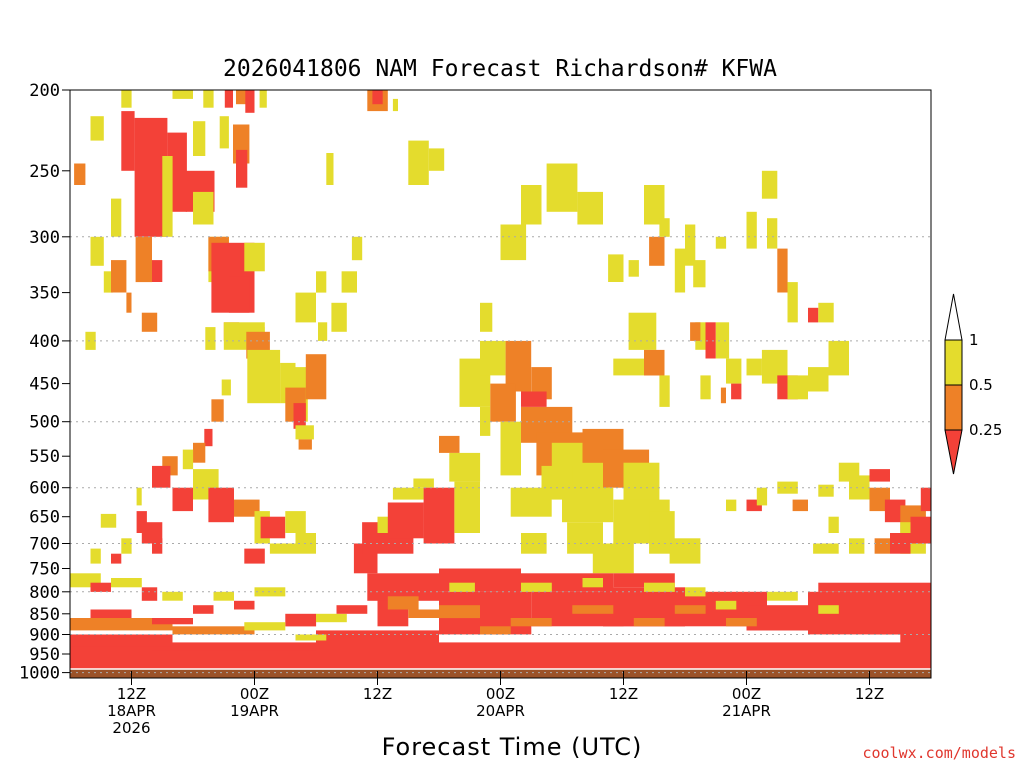  I want to click on colorbar-bottom-arrow, so click(953, 452).